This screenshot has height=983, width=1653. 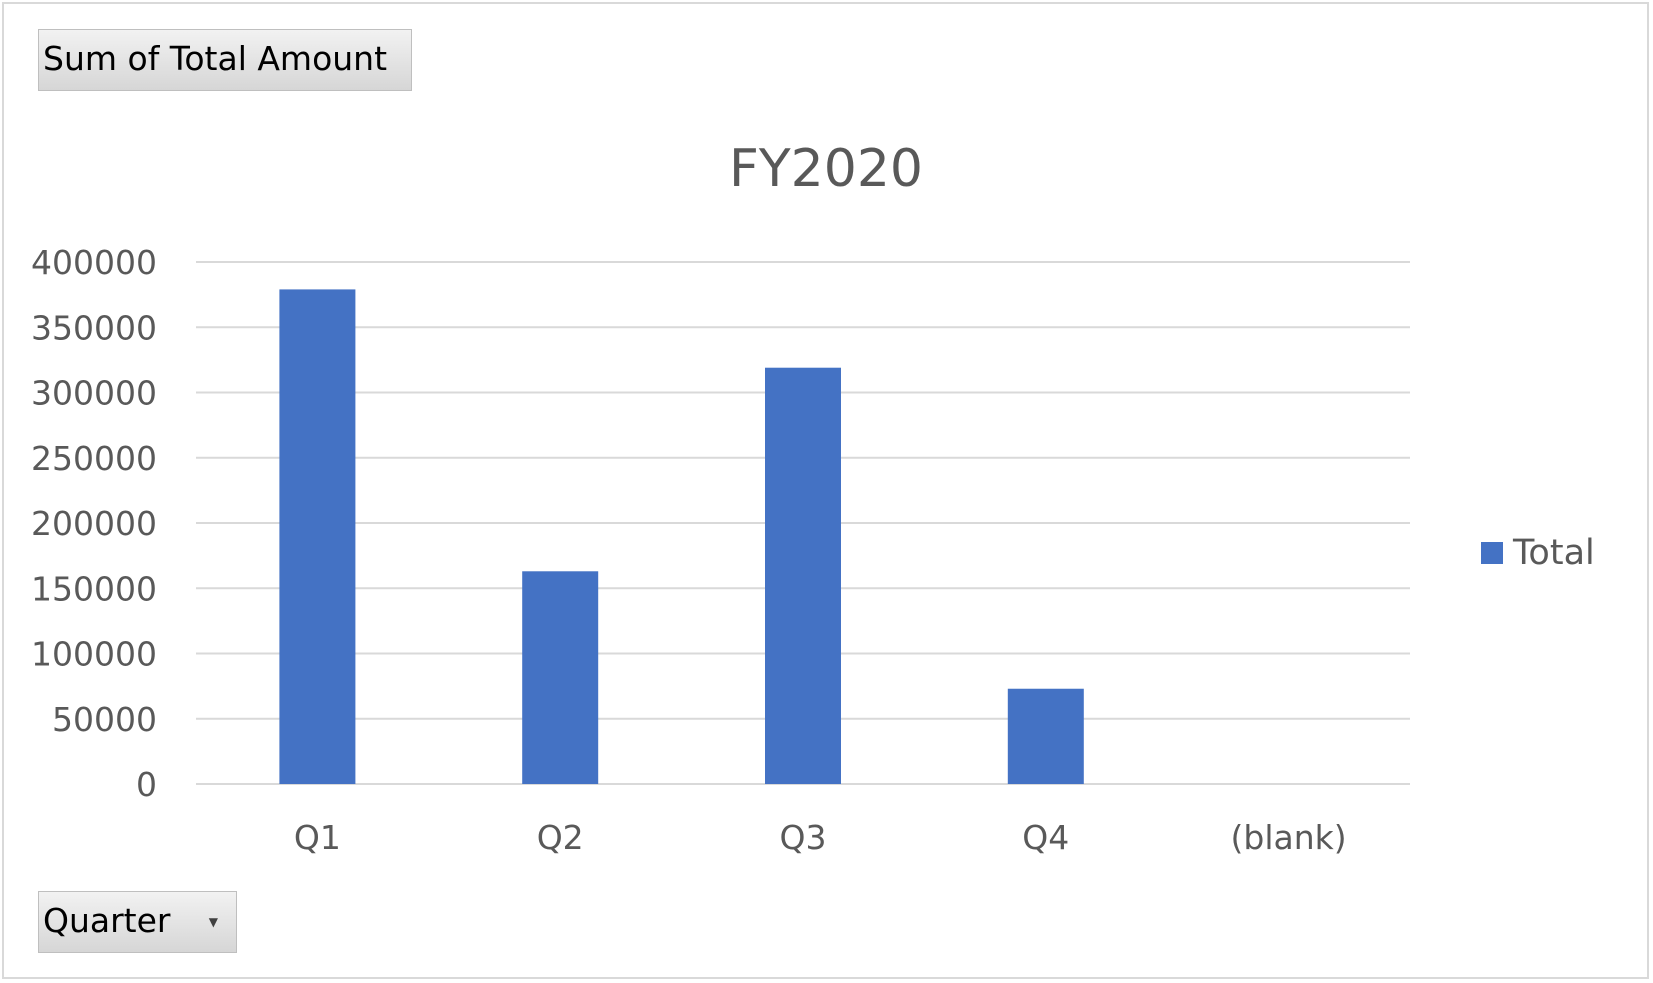 I want to click on quarter-filter-button: Quarter ▼, so click(x=137, y=922).